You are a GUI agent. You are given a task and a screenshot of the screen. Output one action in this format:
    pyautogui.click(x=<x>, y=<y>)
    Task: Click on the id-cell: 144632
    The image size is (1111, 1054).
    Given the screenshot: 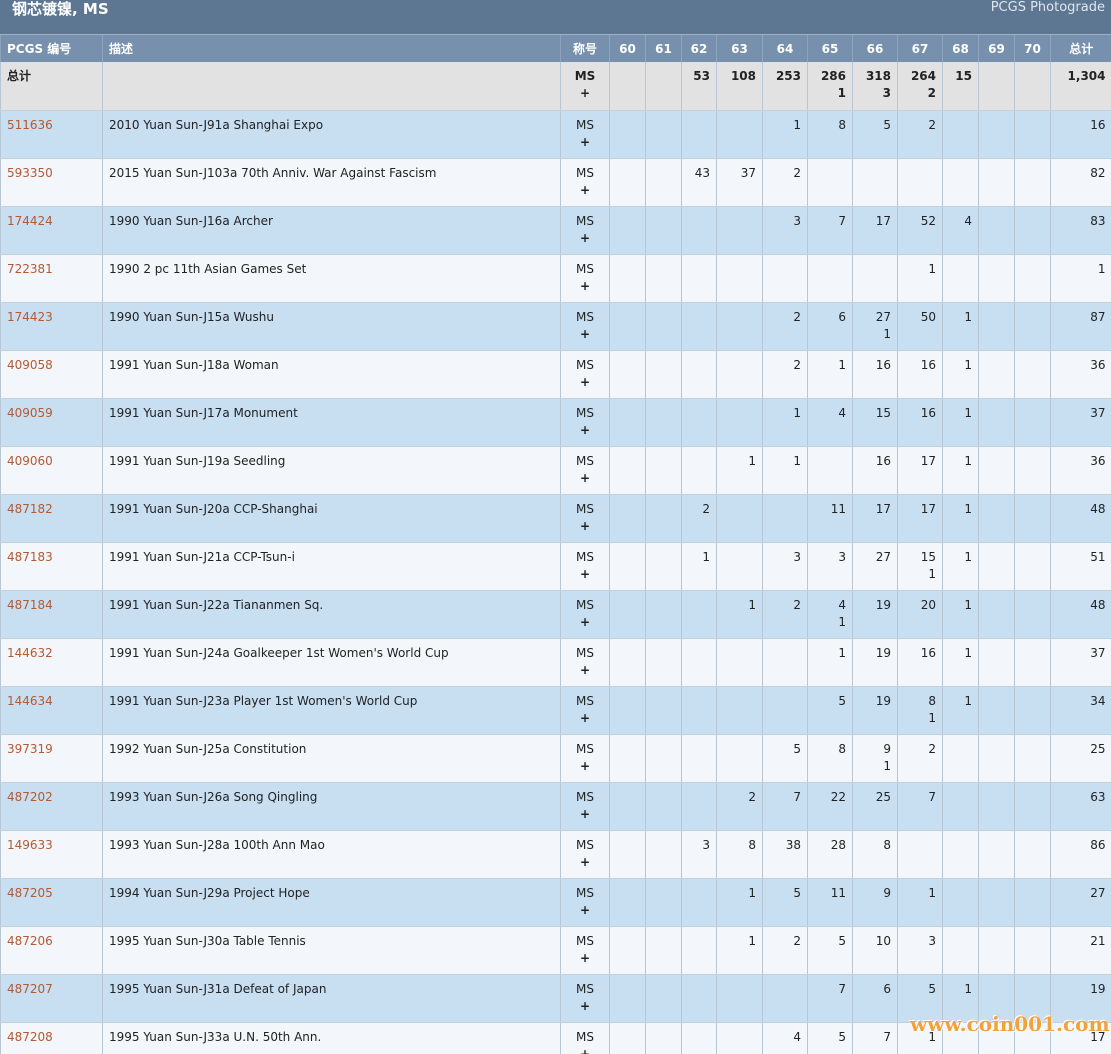 What is the action you would take?
    pyautogui.click(x=51, y=662)
    